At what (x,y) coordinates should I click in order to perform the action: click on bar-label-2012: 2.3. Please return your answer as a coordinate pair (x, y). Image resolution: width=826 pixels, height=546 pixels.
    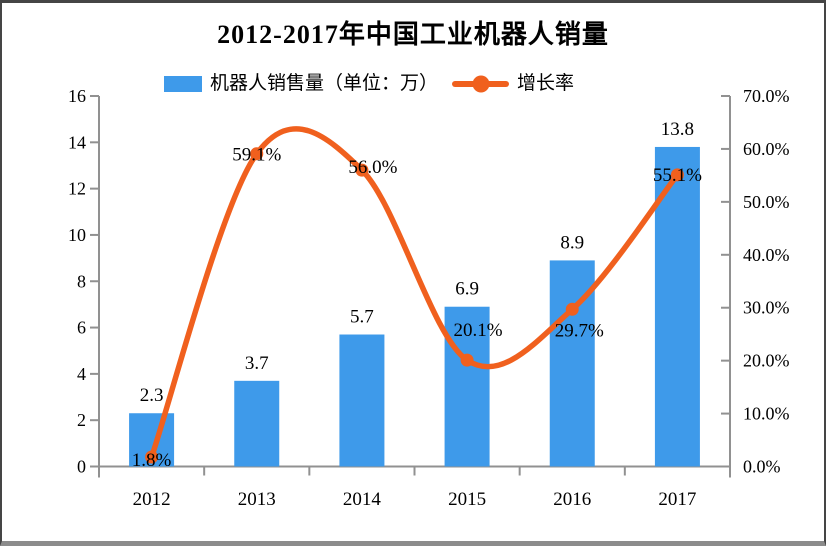
    Looking at the image, I should click on (152, 395).